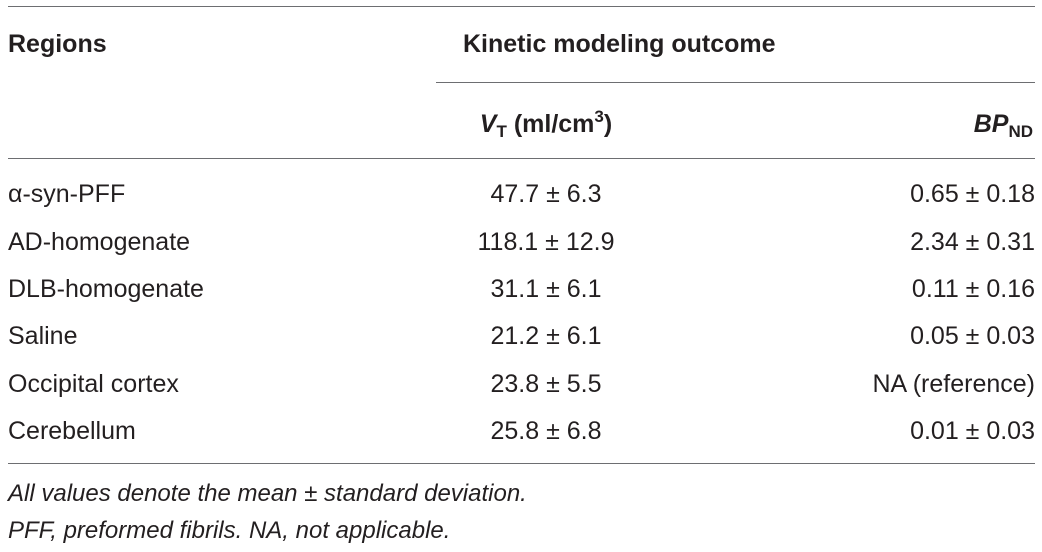 This screenshot has width=1042, height=552. I want to click on vt-cell: 25.8 ± 6.8, so click(546, 431).